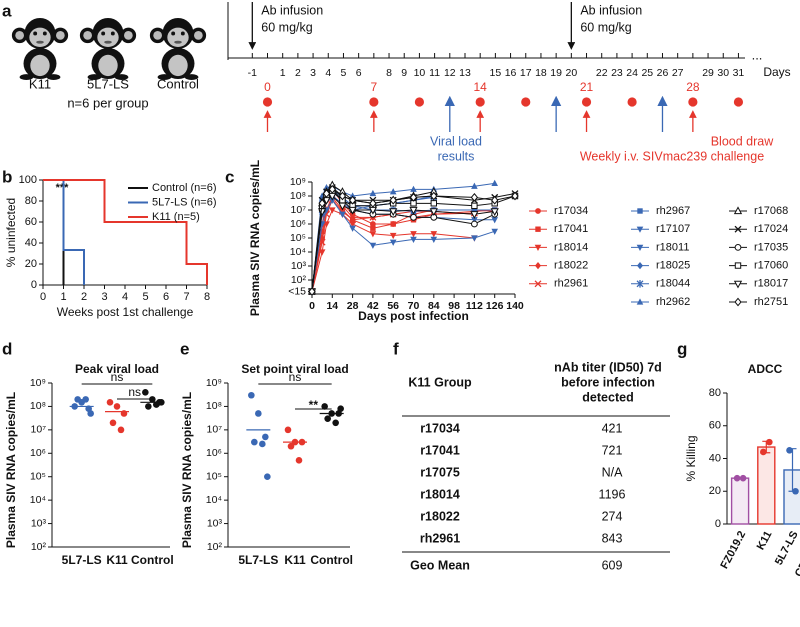 This screenshot has width=800, height=627. What do you see at coordinates (403, 245) in the screenshot?
I see `series-line` at bounding box center [403, 245].